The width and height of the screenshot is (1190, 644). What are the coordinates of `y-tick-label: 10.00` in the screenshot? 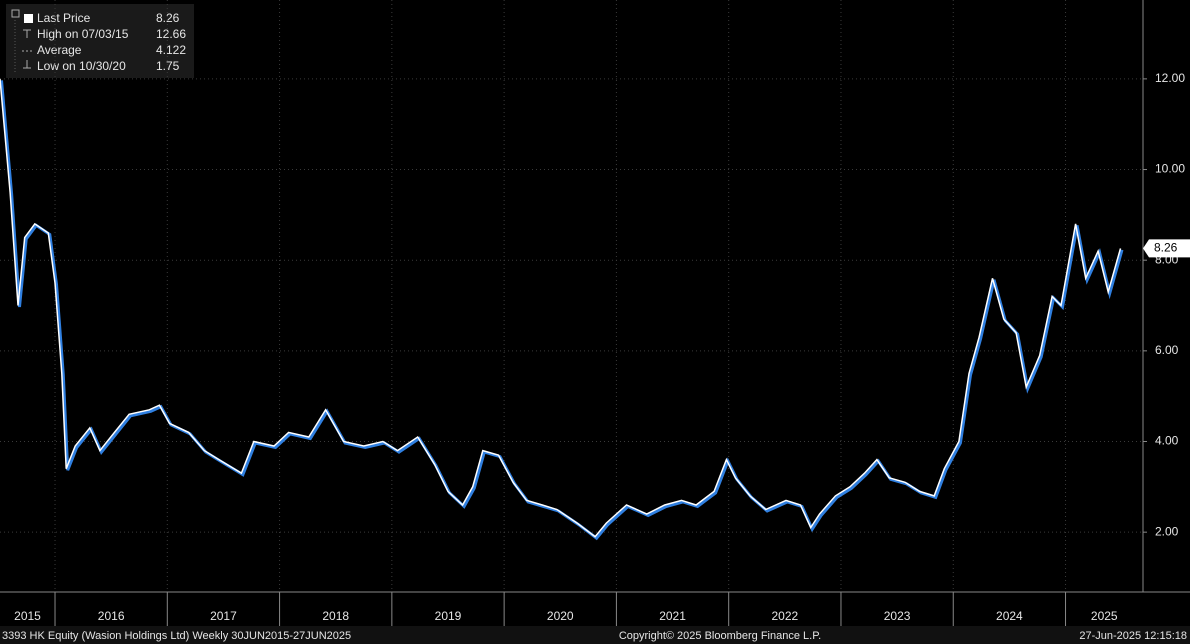 It's located at (1170, 169).